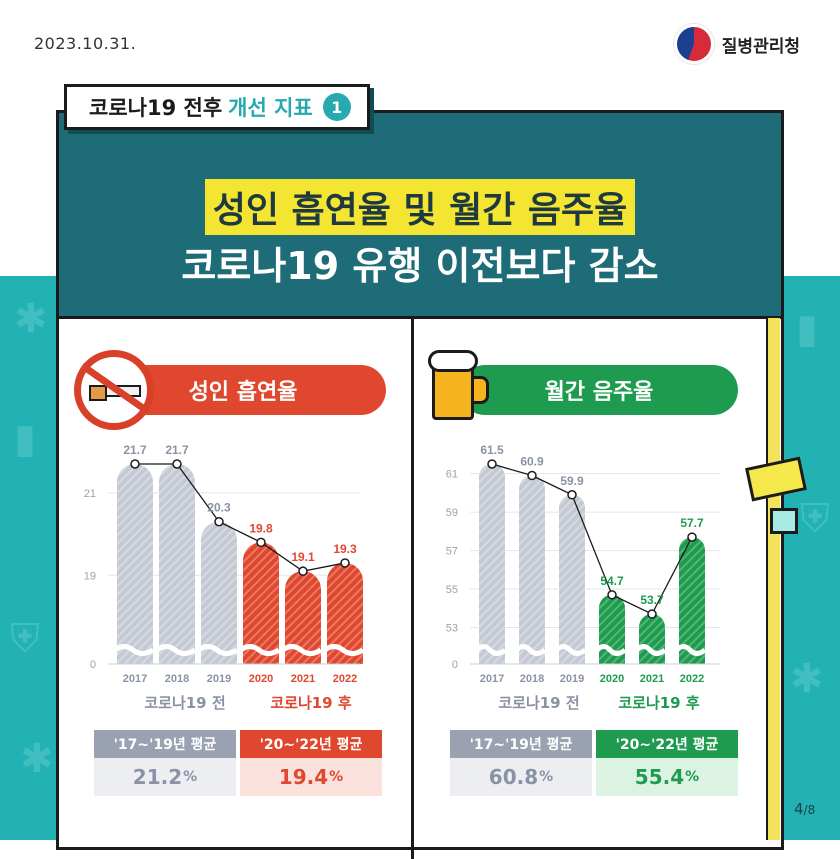  I want to click on page-current: 4, so click(799, 809).